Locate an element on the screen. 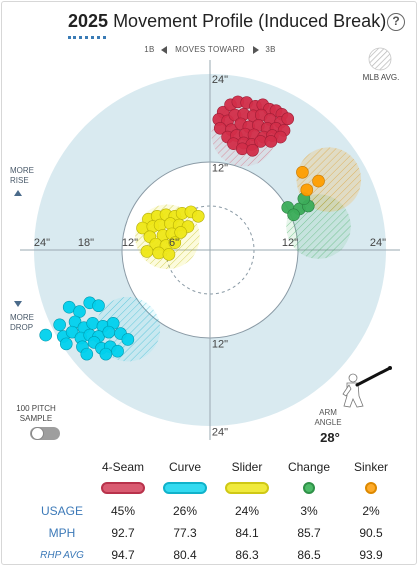 Image resolution: width=420 pixels, height=568 pixels. arrow-up-icon is located at coordinates (18, 193).